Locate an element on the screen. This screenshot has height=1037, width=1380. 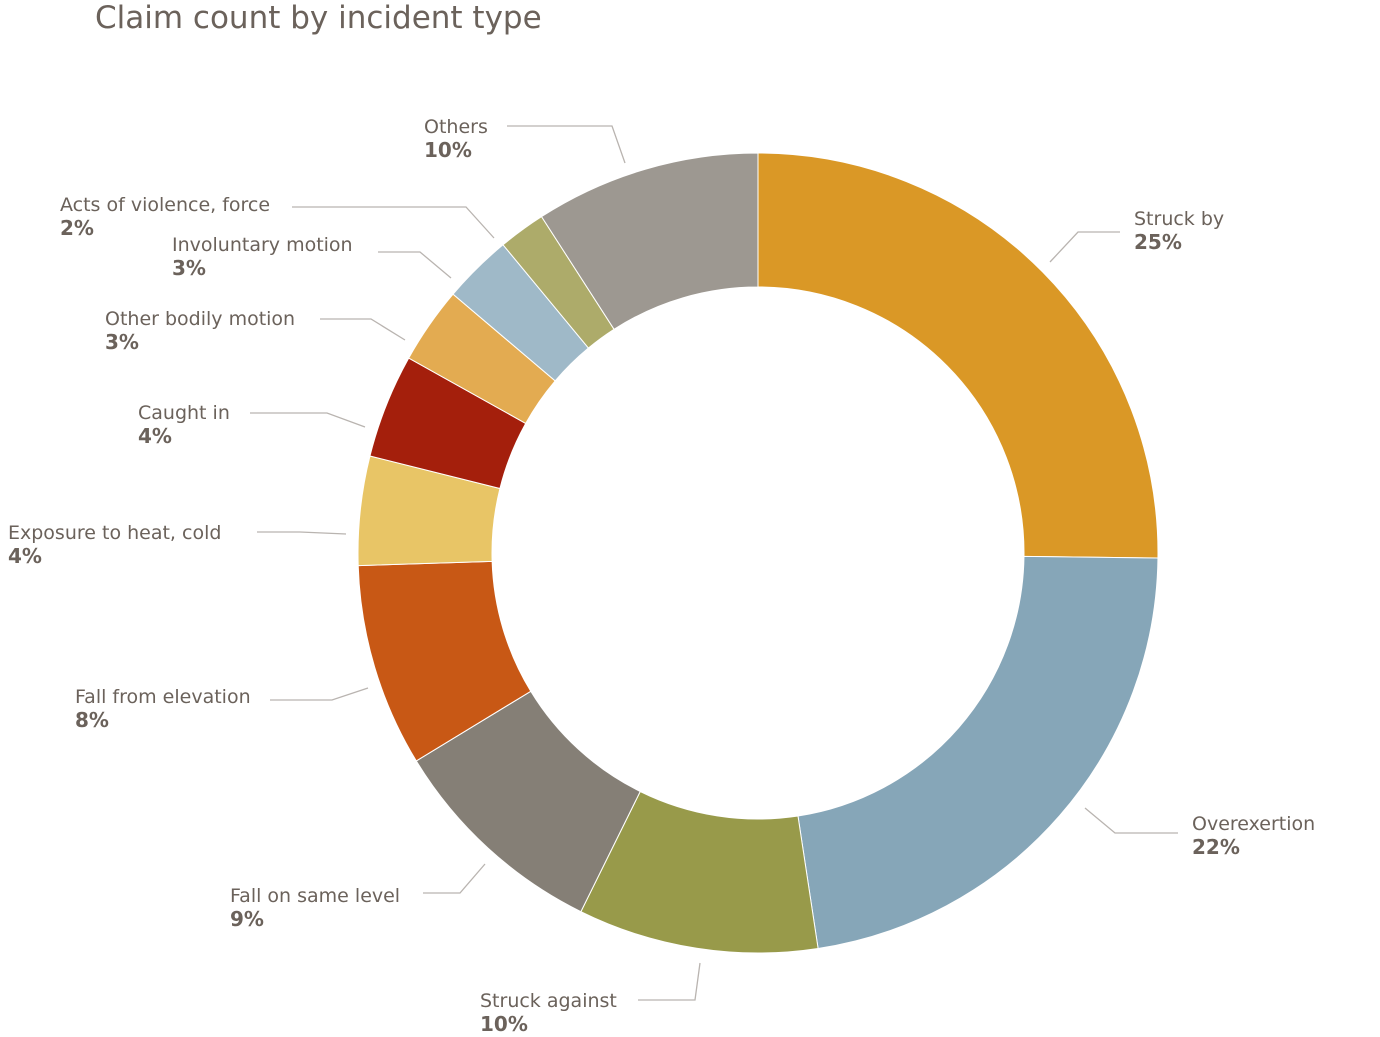
slice-overexertion is located at coordinates (978, 752).